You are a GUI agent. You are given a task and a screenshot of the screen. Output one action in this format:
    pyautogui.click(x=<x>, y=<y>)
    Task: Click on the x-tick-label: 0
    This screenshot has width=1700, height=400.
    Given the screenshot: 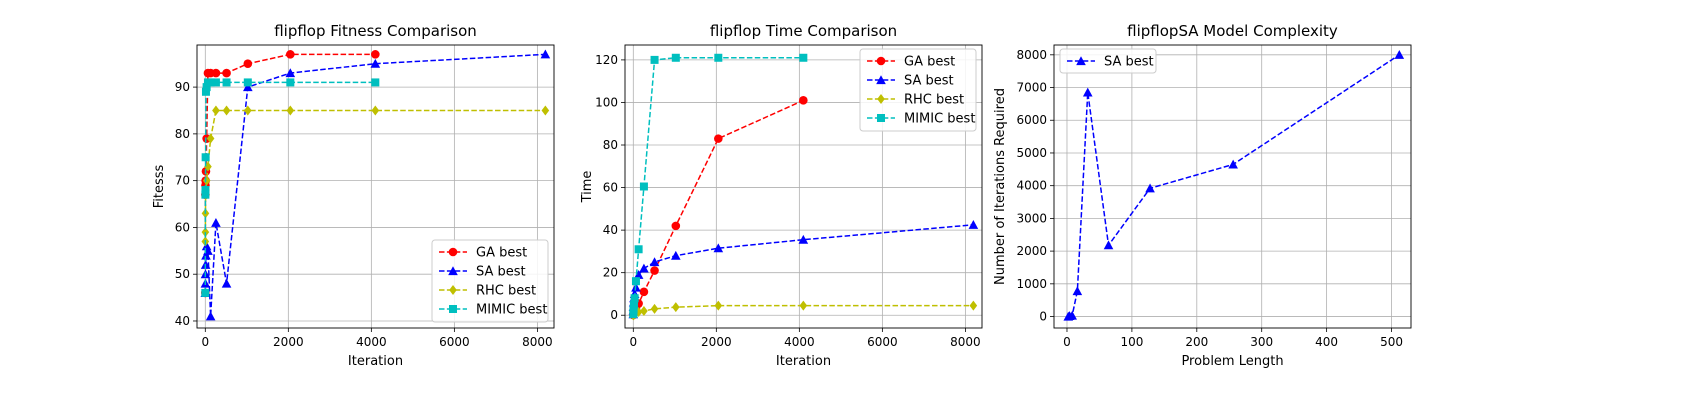 What is the action you would take?
    pyautogui.click(x=1067, y=342)
    